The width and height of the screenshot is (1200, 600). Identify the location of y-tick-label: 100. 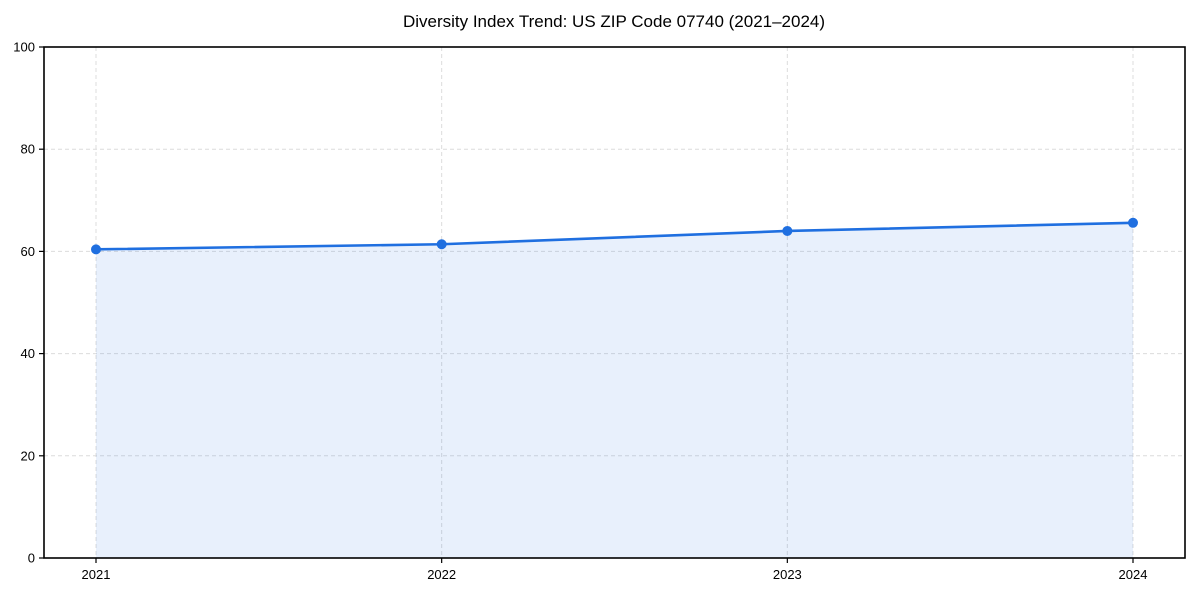
(24, 47).